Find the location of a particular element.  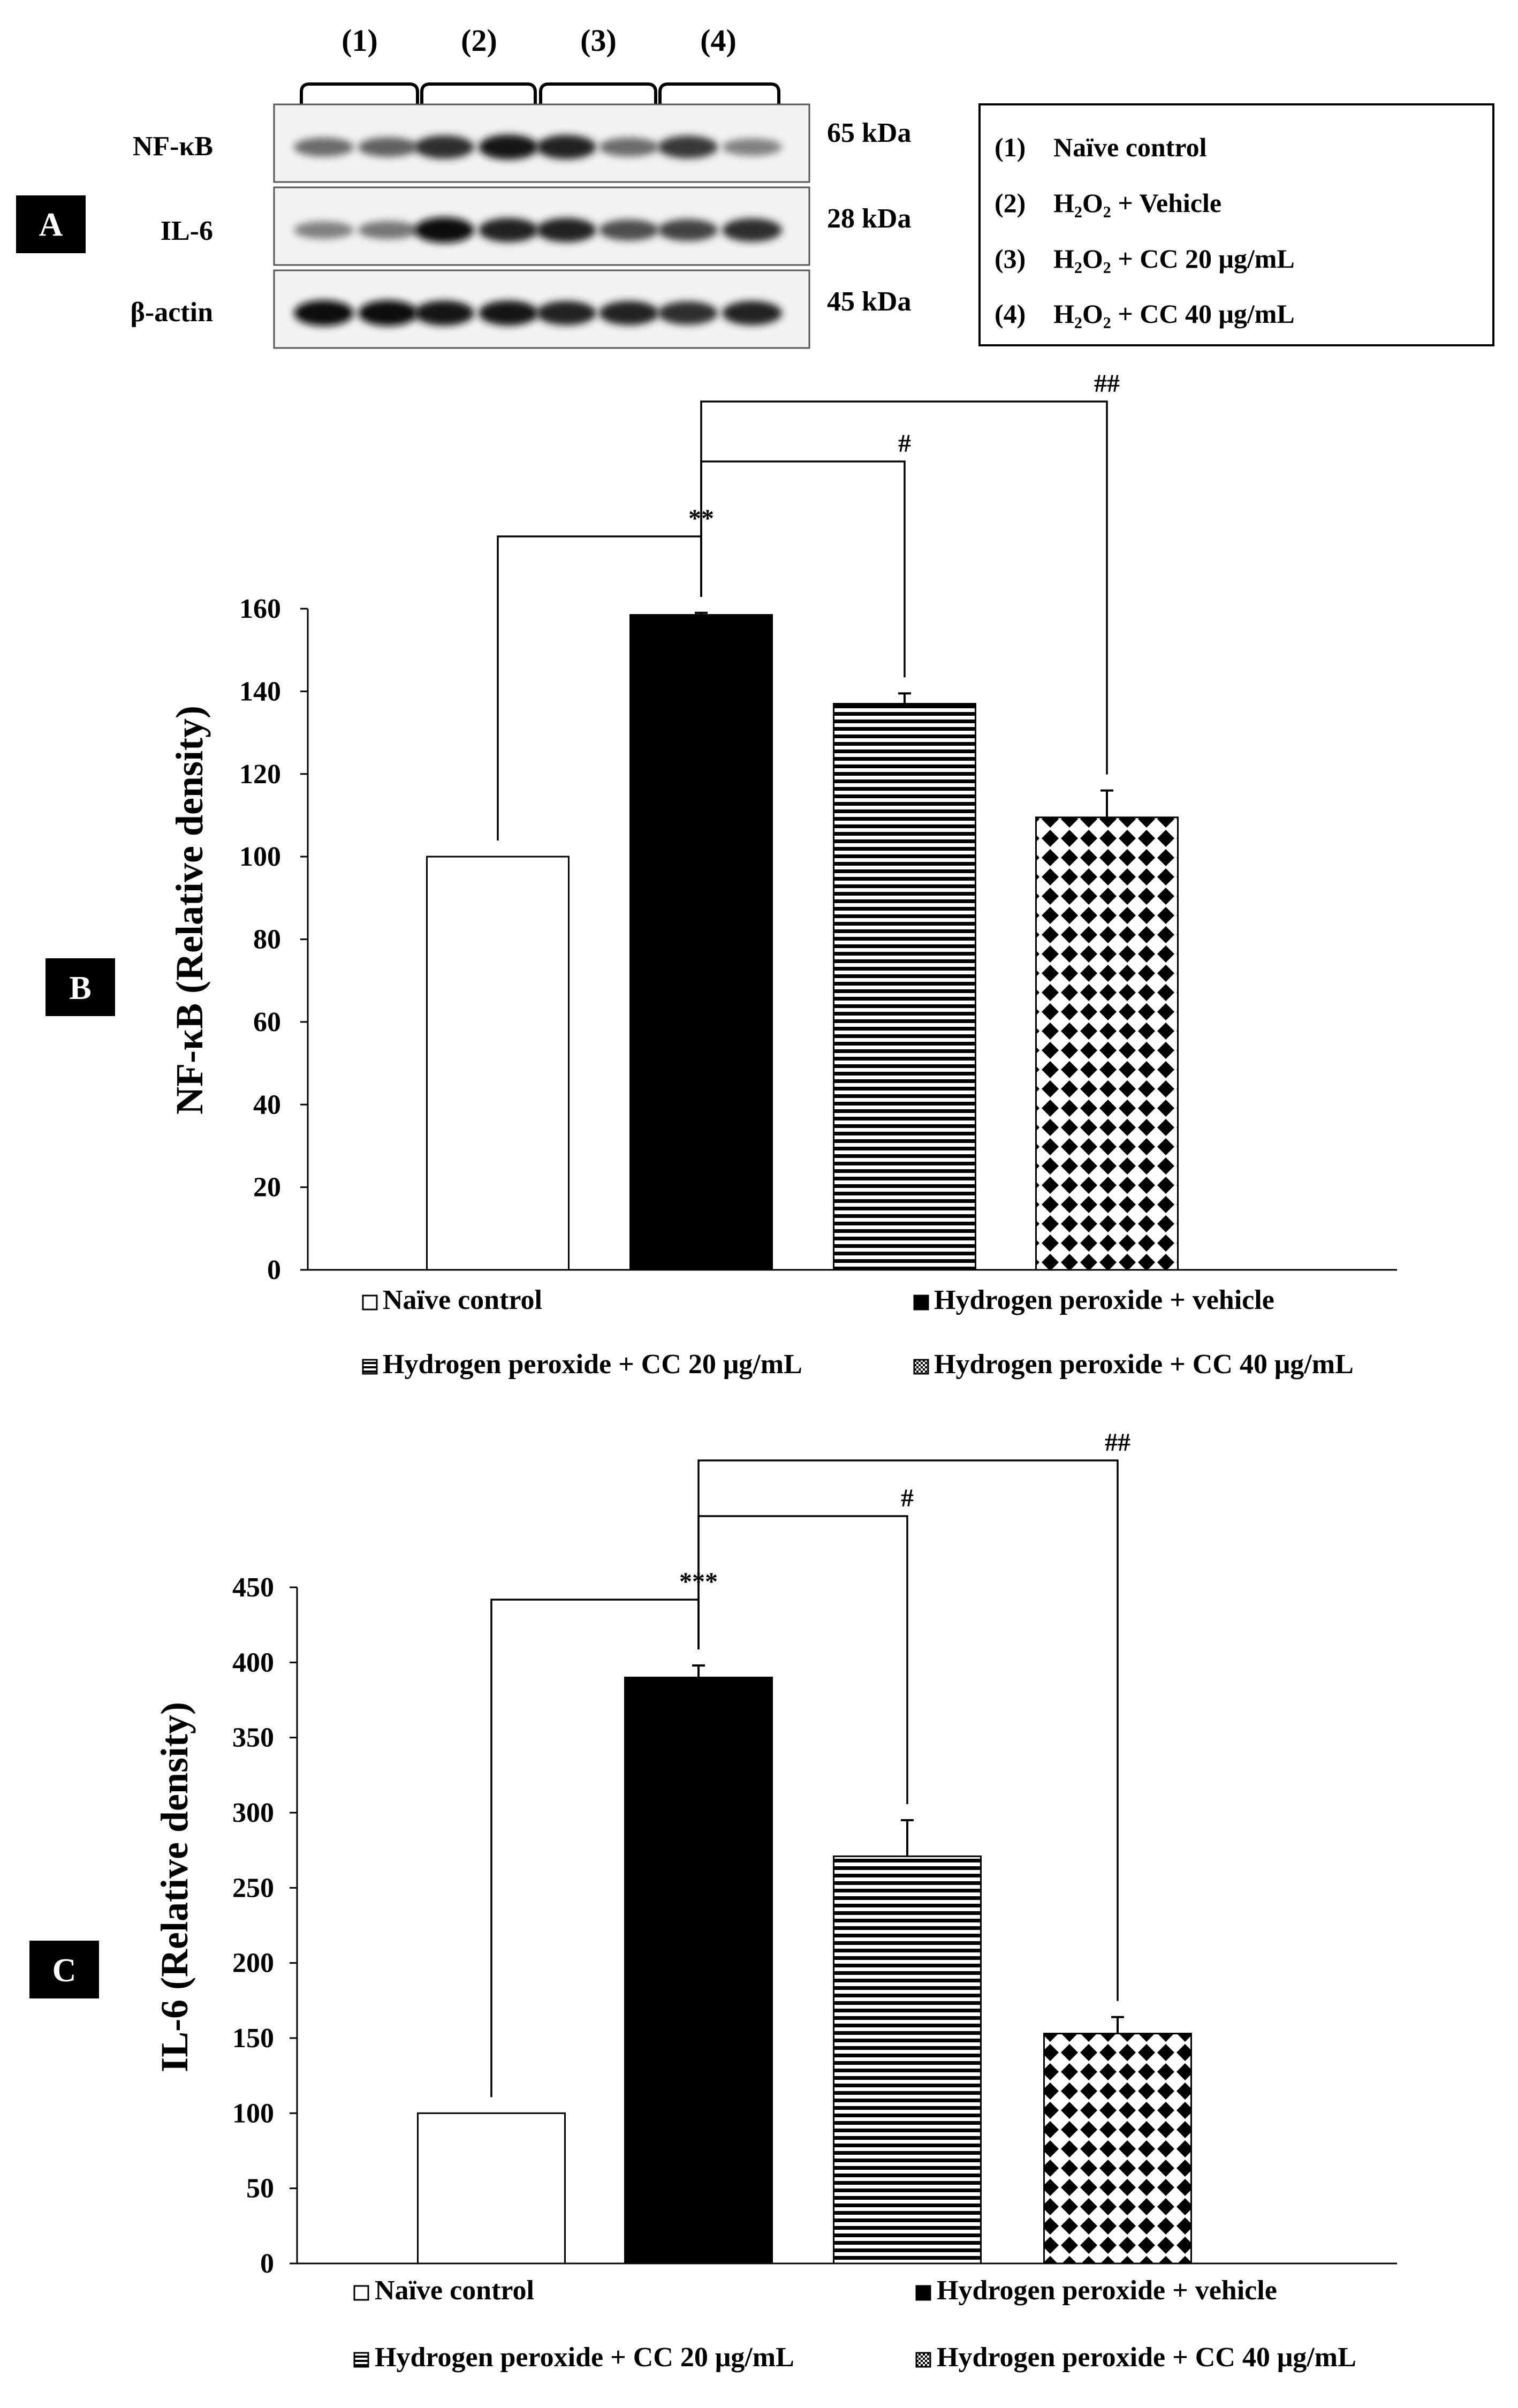

chart-c-ytick-label: 350 is located at coordinates (253, 1738).